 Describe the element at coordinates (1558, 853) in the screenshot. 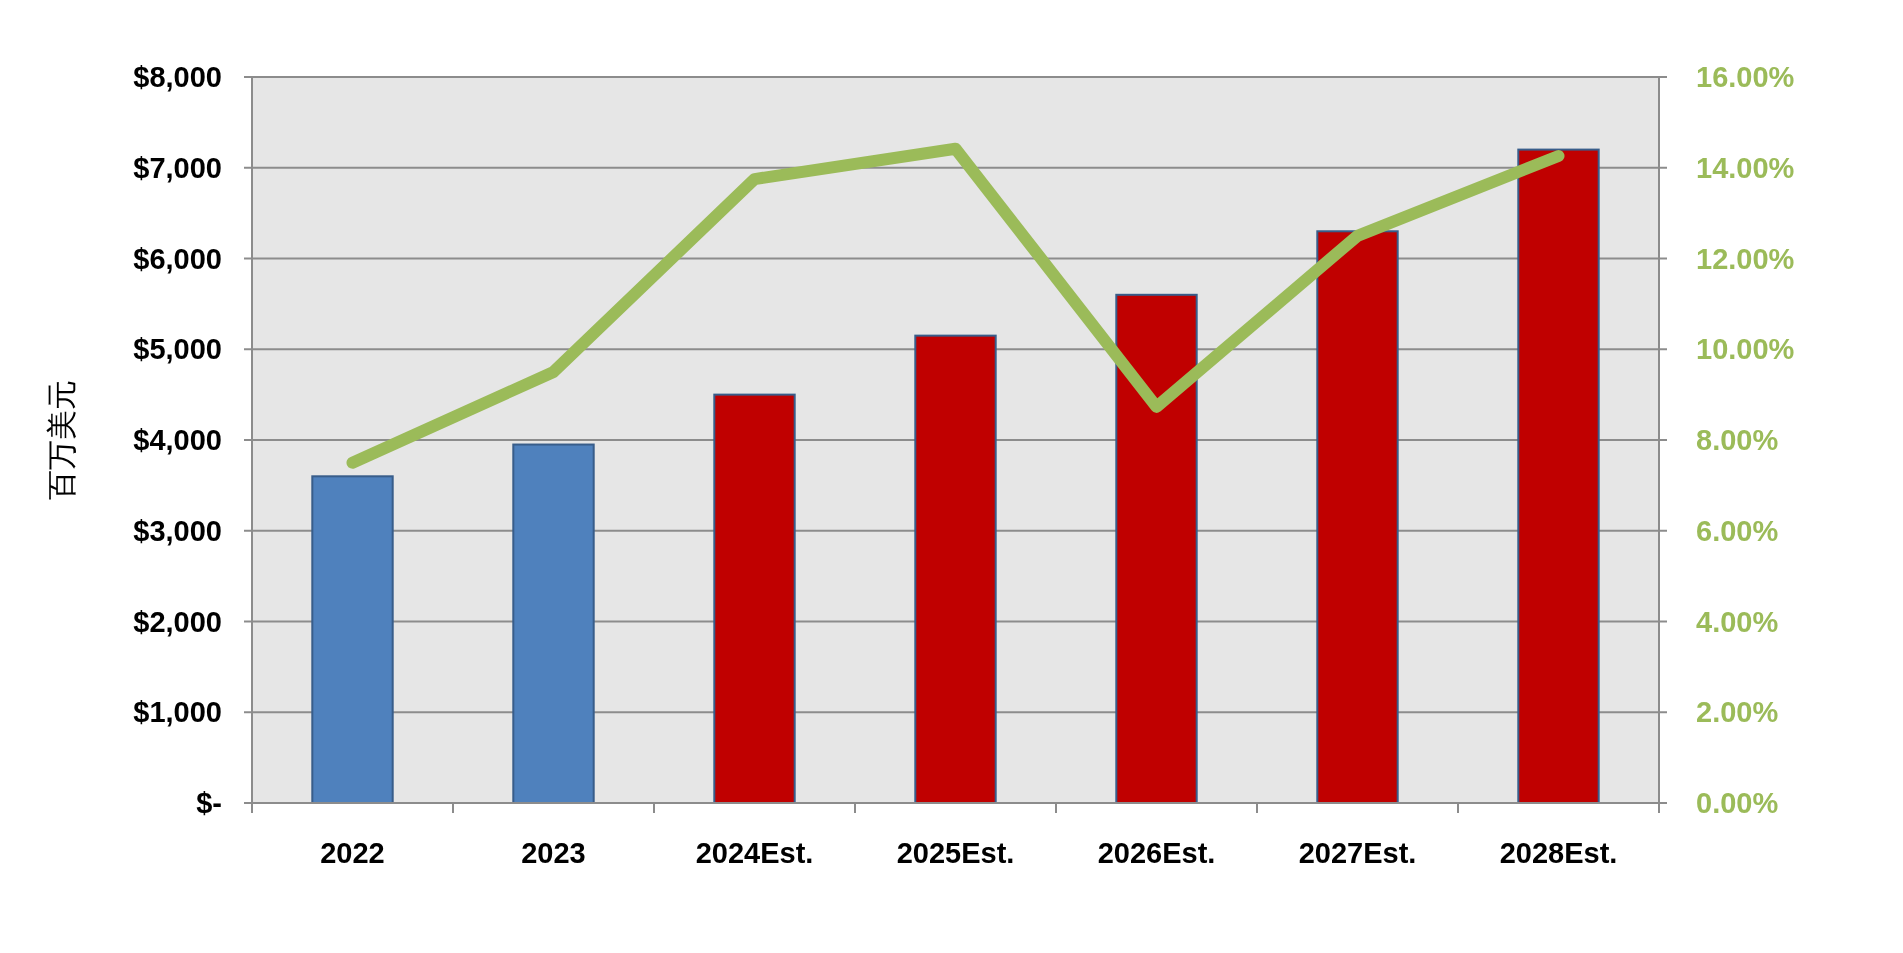

I see `x-tick-label: 2028Est.` at that location.